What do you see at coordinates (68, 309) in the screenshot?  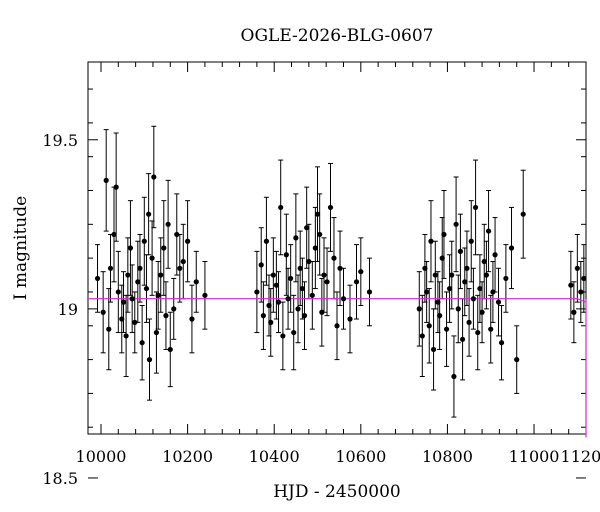 I see `y-tick-label: 19` at bounding box center [68, 309].